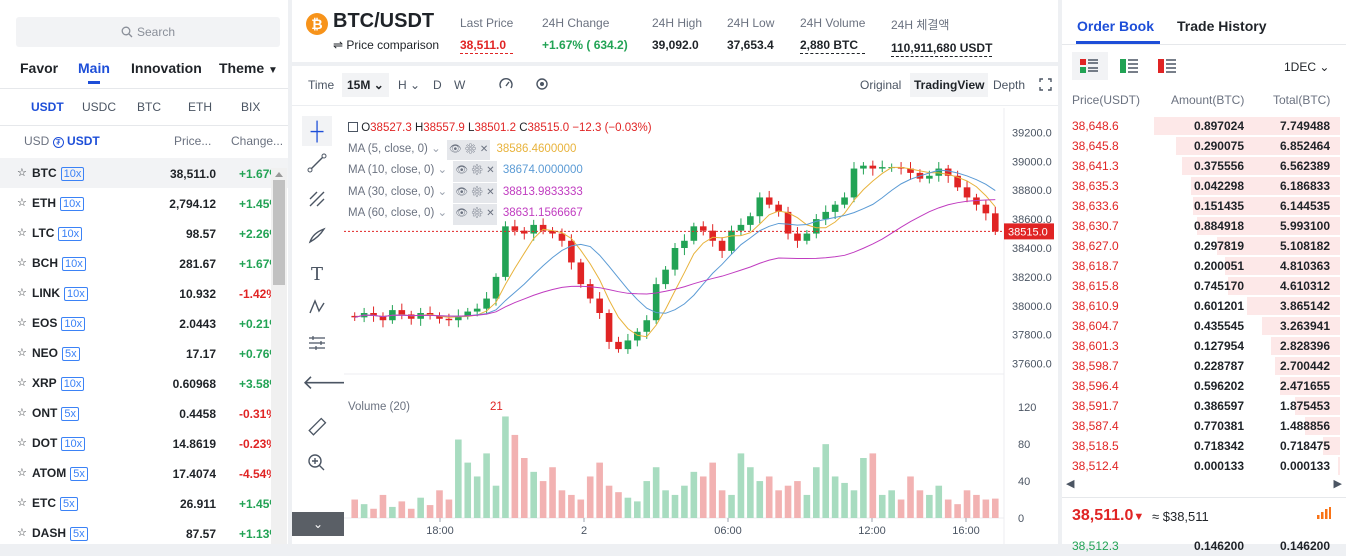  Describe the element at coordinates (94, 68) in the screenshot. I see `tab-main: Main` at that location.